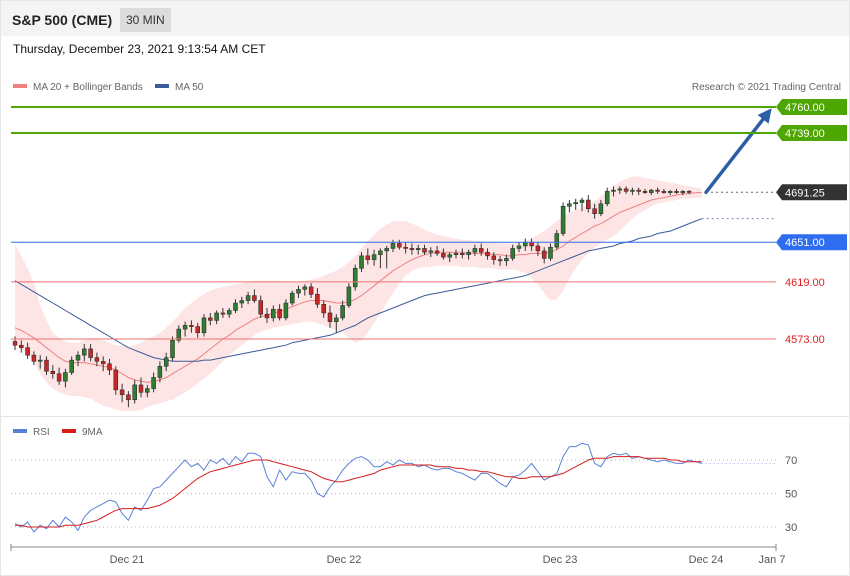  I want to click on time-tick-label: Dec 24, so click(706, 560).